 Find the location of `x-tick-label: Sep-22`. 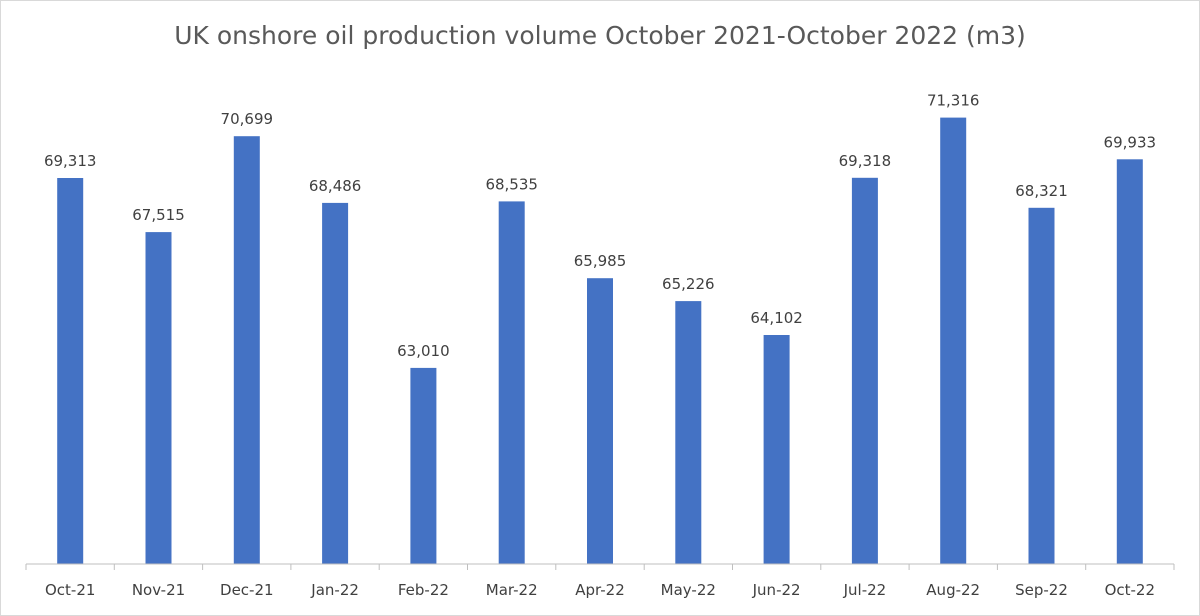

x-tick-label: Sep-22 is located at coordinates (1041, 590).